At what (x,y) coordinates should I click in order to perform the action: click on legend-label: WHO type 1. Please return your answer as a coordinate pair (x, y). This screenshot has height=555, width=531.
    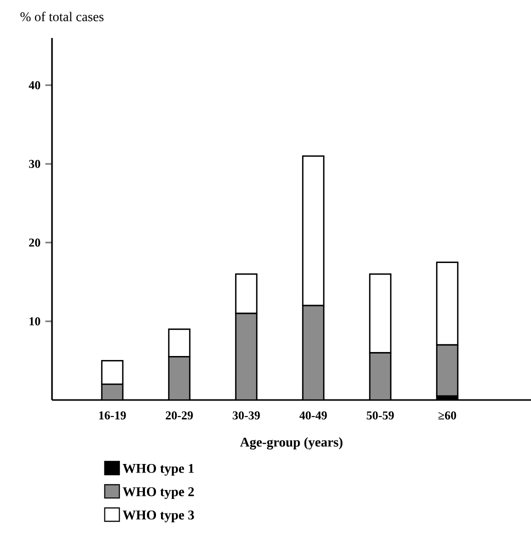
    Looking at the image, I should click on (158, 470).